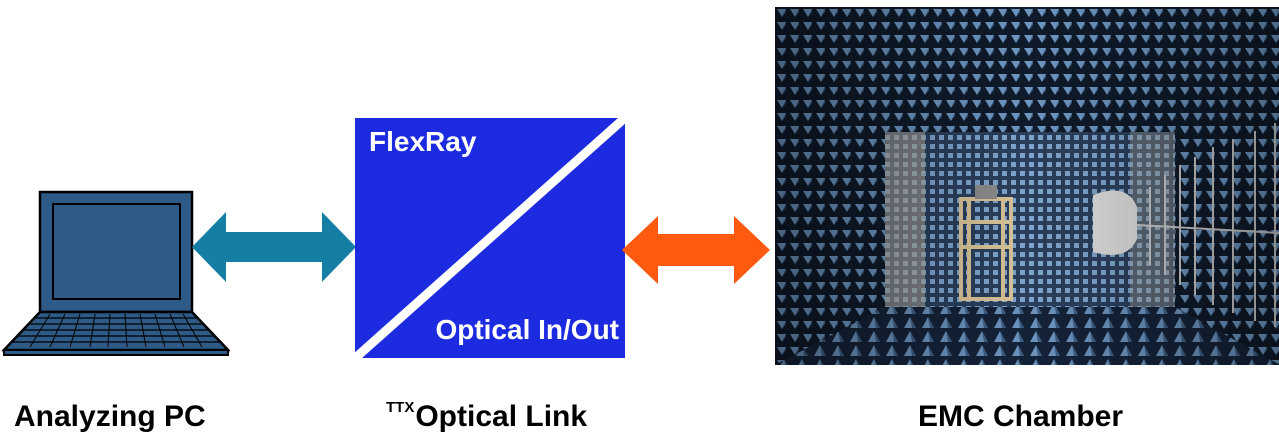  What do you see at coordinates (1021, 416) in the screenshot?
I see `emc-chamber-label: EMC Chamber` at bounding box center [1021, 416].